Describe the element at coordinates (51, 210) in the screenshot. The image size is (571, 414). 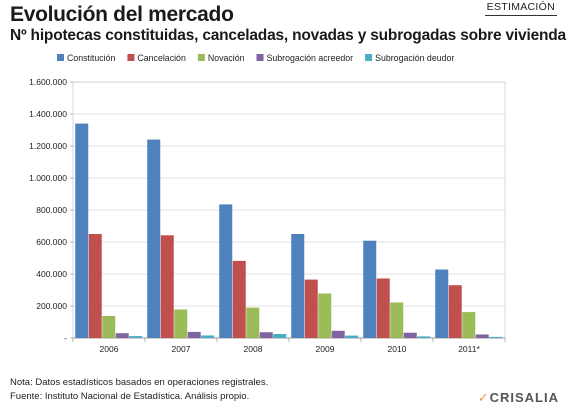
I see `y-tick-label: 800.000` at that location.